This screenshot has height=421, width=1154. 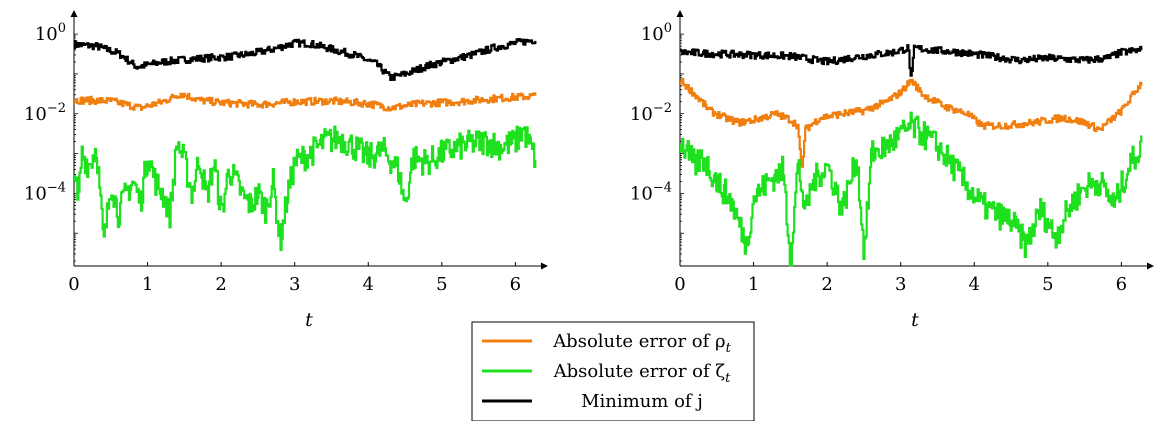 What do you see at coordinates (642, 401) in the screenshot?
I see `legend-label-jmin: Minimum of j` at bounding box center [642, 401].